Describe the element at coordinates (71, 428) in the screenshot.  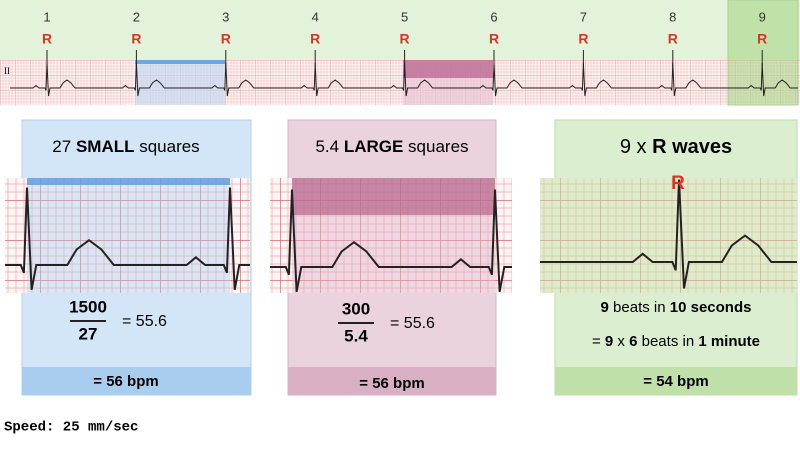
I see `footer: Speed: 25 mm/sec` at that location.